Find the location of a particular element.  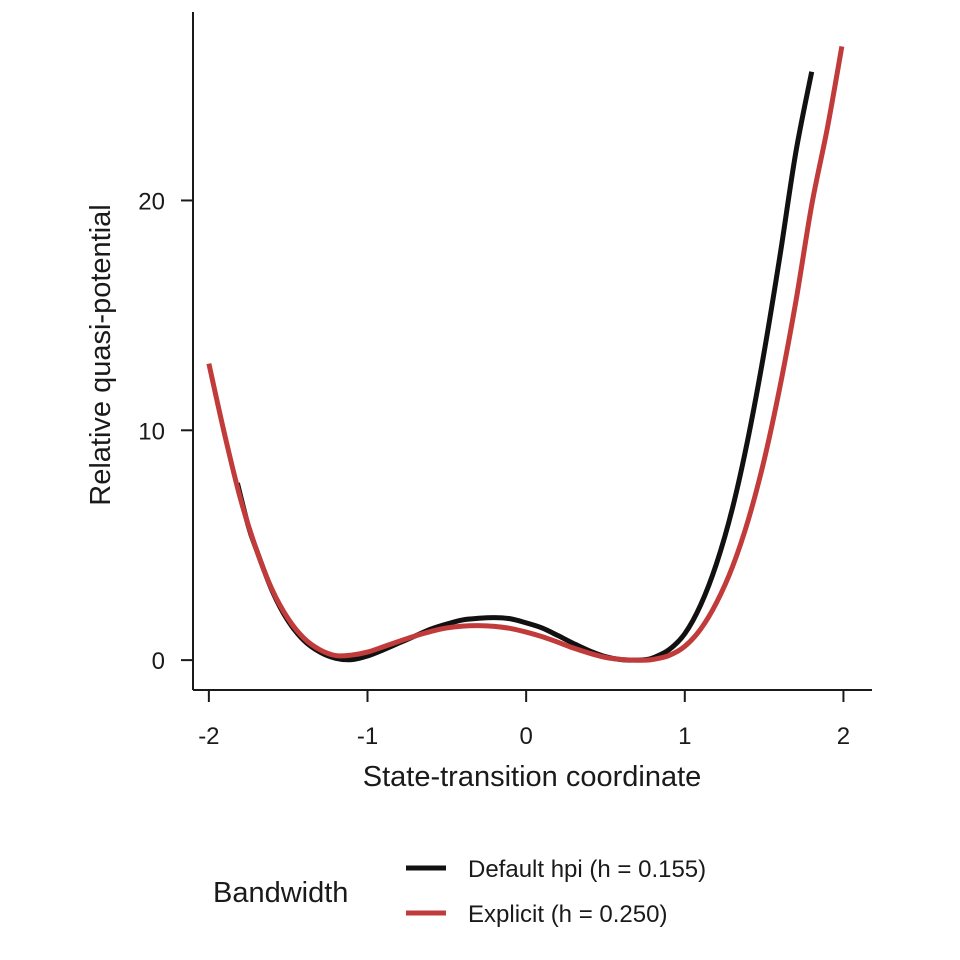

legend-title: Bandwidth is located at coordinates (280, 893).